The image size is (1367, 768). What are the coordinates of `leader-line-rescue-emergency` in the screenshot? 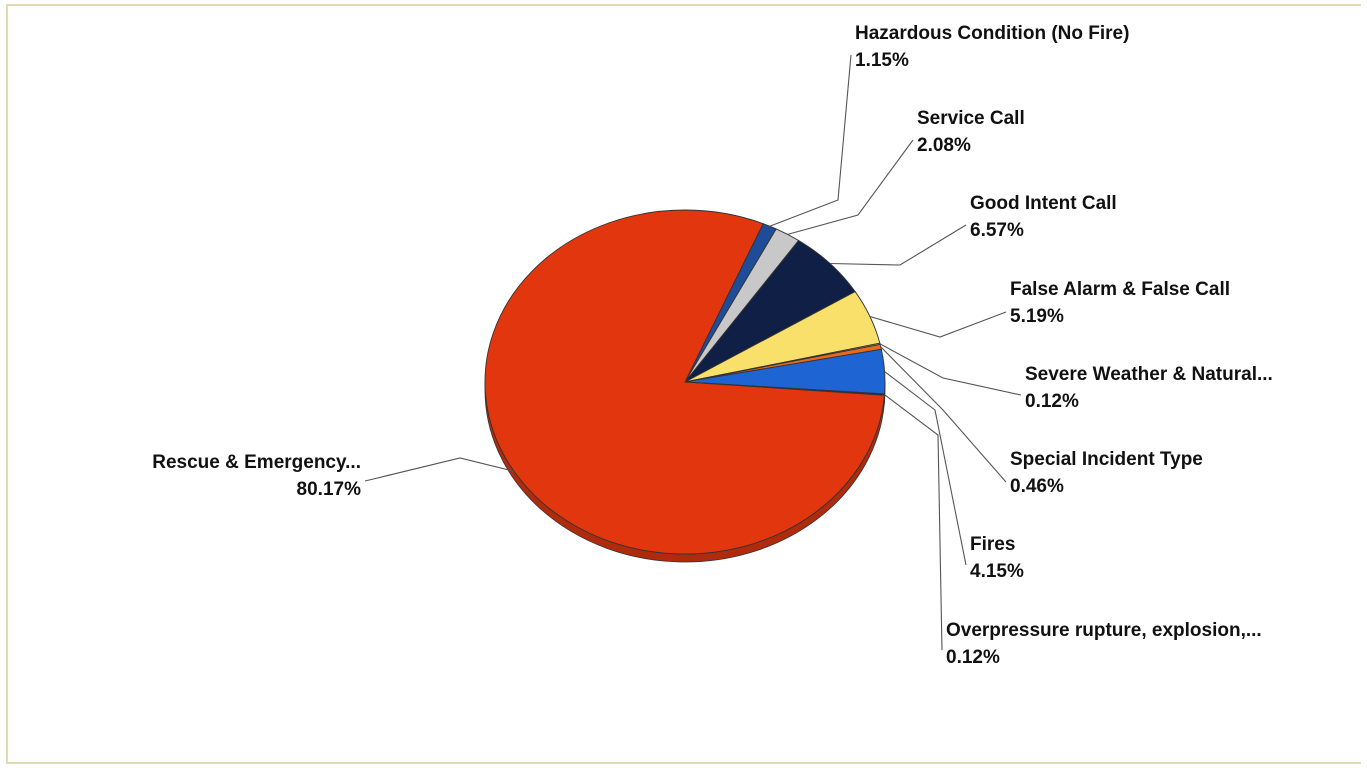 It's located at (439, 469).